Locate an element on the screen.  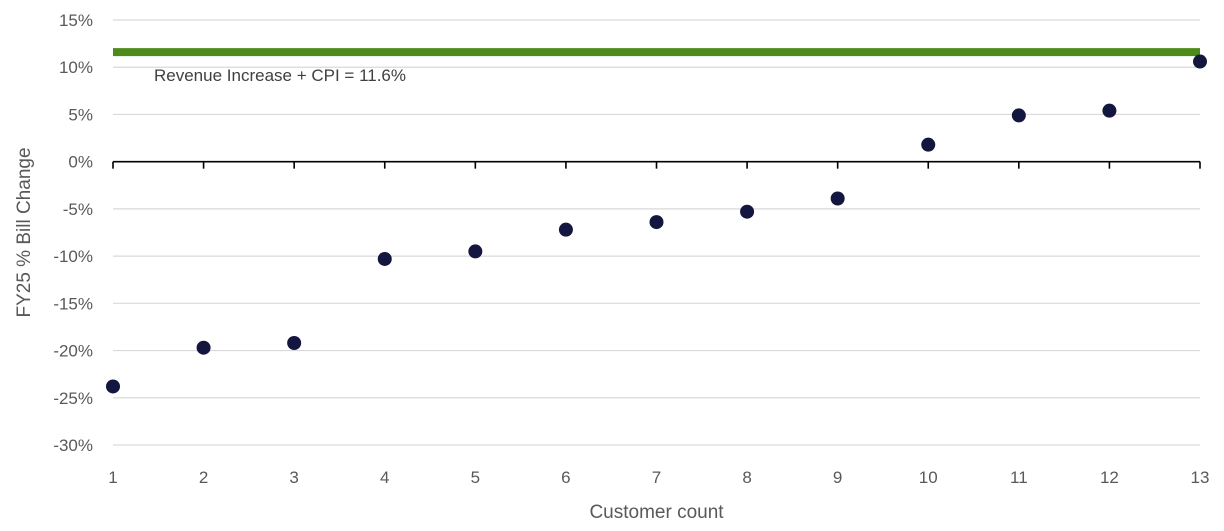
x-tick-label: 6 is located at coordinates (565, 477).